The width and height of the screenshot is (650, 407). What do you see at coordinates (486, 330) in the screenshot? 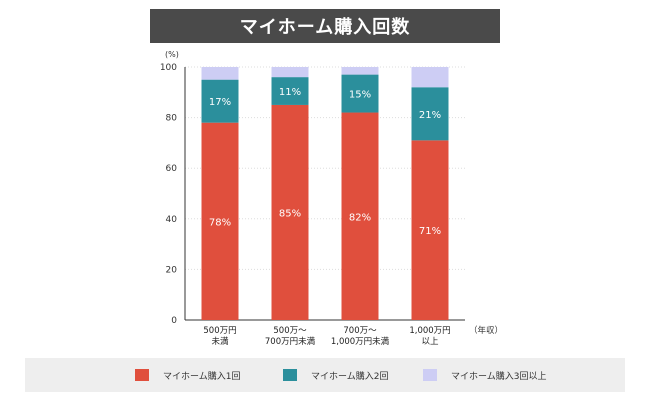
I see `x-axis-unit-label: （年収）` at bounding box center [486, 330].